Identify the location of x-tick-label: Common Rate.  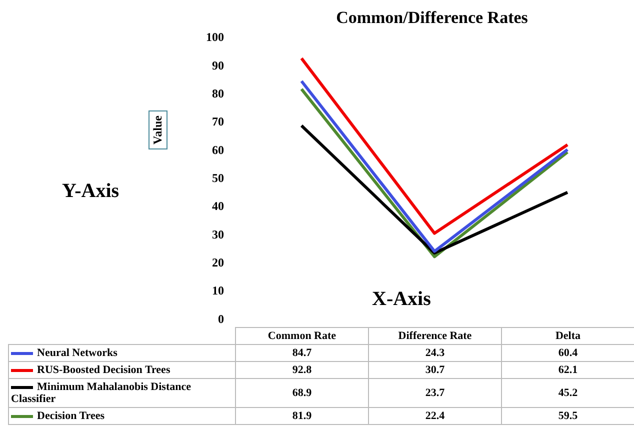
(302, 336).